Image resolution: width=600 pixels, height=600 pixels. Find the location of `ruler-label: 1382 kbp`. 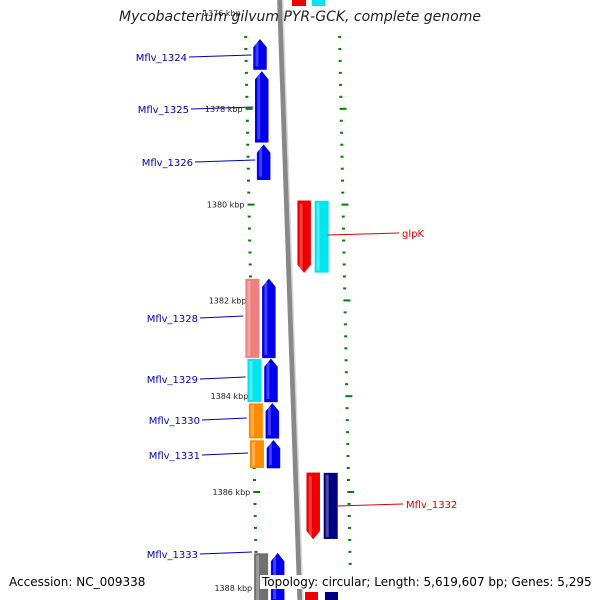

ruler-label: 1382 kbp is located at coordinates (228, 300).